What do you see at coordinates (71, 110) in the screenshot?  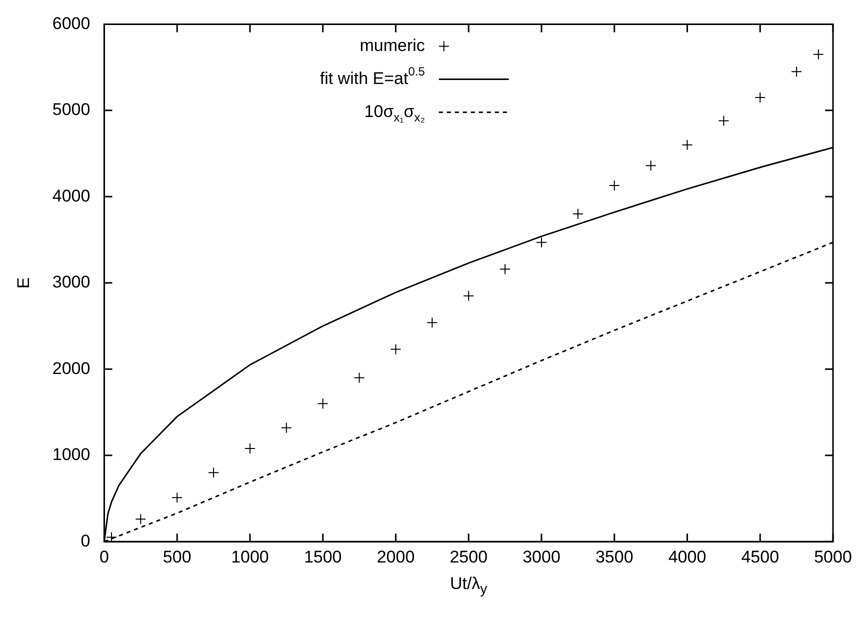 I see `y-tick-label: 5000` at bounding box center [71, 110].